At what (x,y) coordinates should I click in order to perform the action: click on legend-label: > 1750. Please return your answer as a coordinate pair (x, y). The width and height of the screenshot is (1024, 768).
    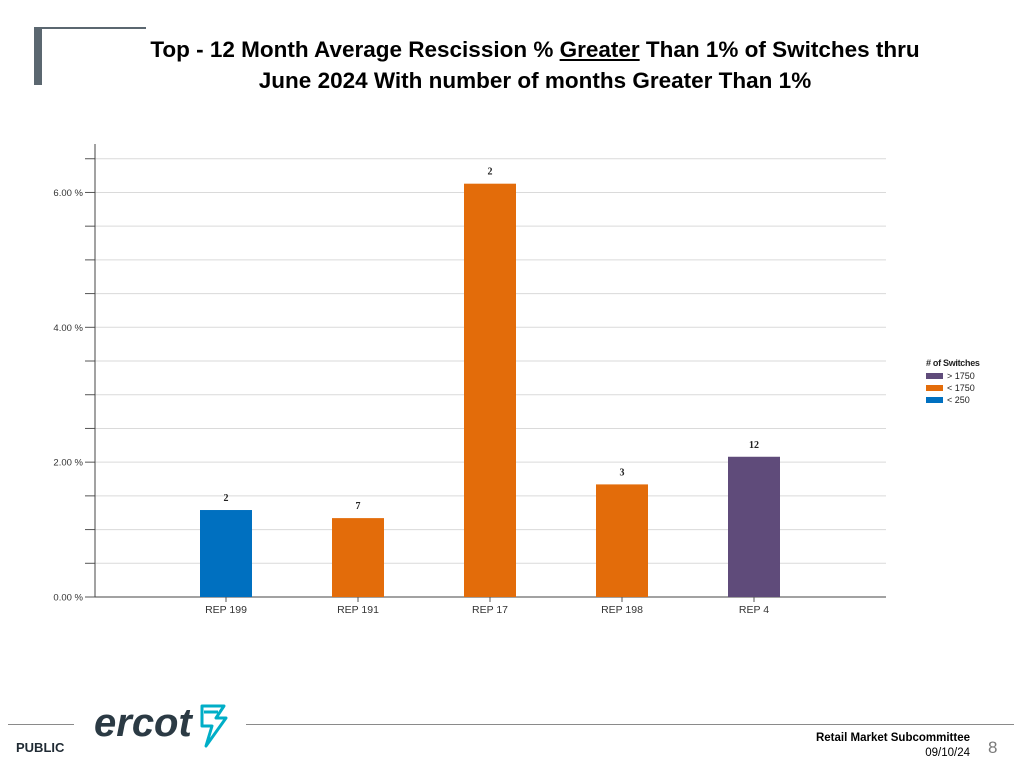
    Looking at the image, I should click on (961, 376).